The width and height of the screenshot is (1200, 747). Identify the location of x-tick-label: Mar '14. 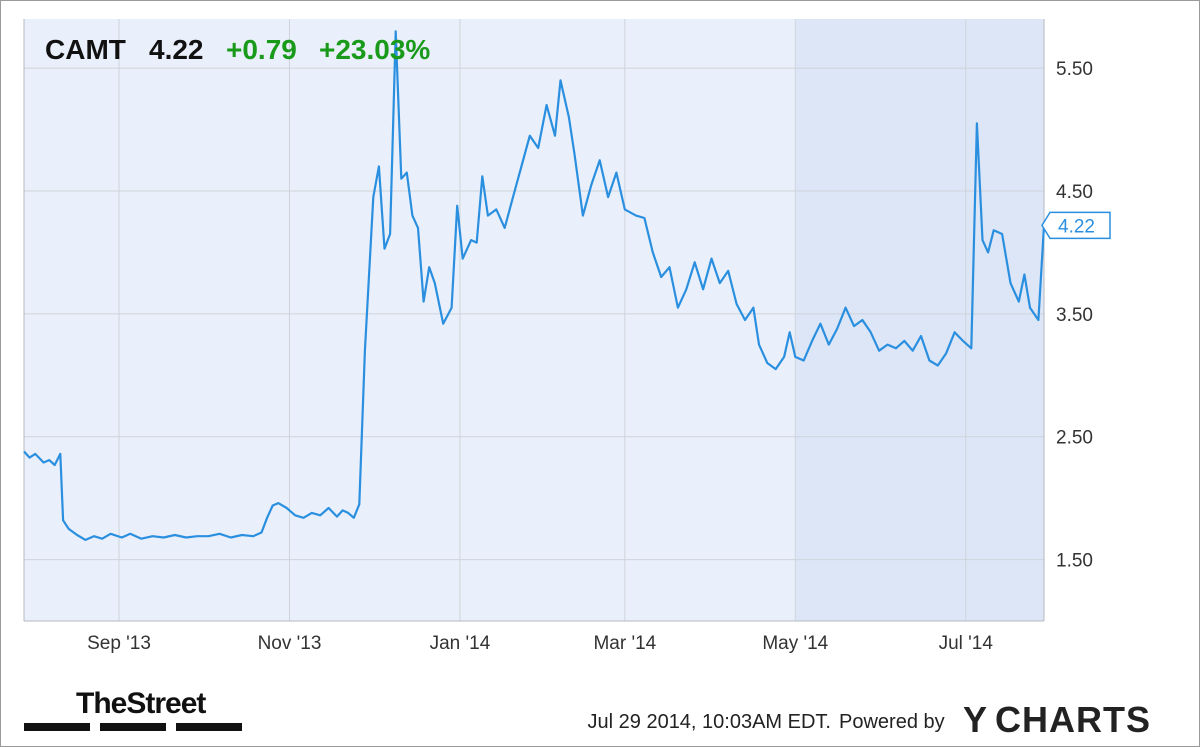
(624, 643).